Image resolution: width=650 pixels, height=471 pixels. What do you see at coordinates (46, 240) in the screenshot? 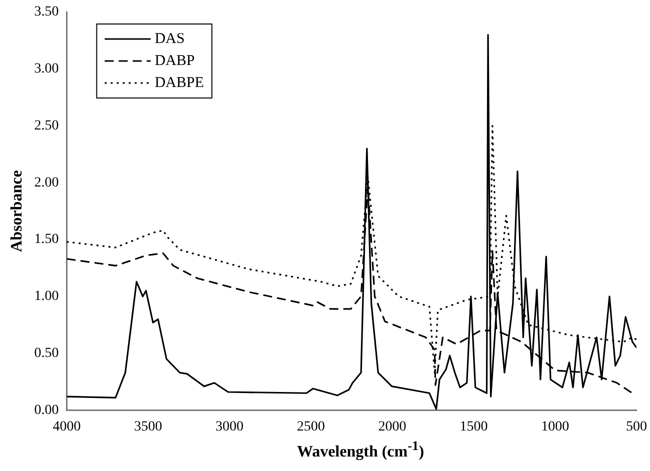
I see `y-tick-label: 1.50` at bounding box center [46, 240].